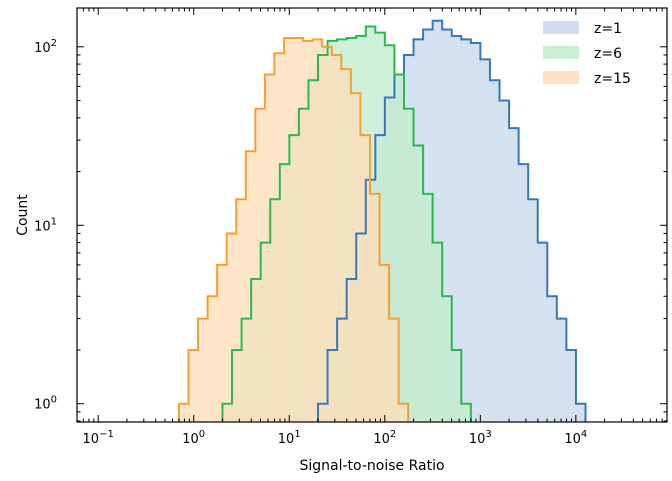 The width and height of the screenshot is (672, 481). I want to click on bar-z=1-22, so click(523, 293).